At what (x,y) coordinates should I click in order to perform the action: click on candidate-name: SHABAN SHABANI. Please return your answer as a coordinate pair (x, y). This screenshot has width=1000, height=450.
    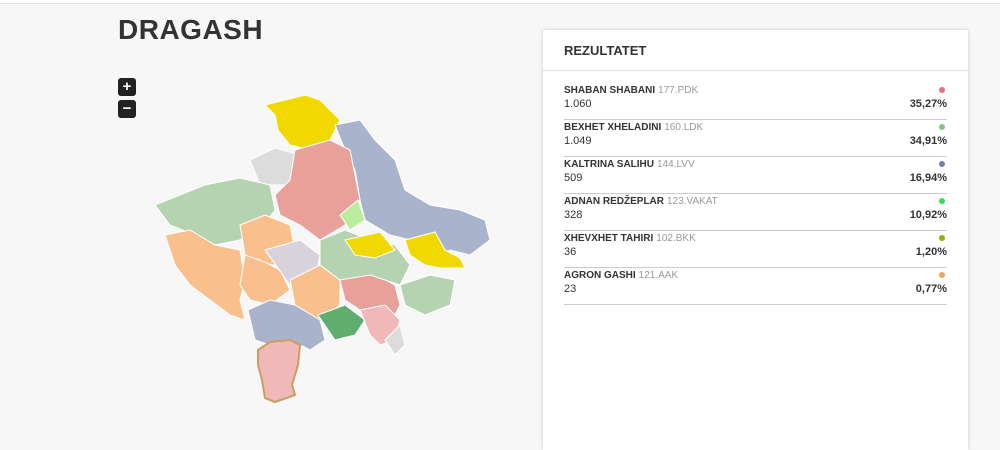
    Looking at the image, I should click on (610, 90).